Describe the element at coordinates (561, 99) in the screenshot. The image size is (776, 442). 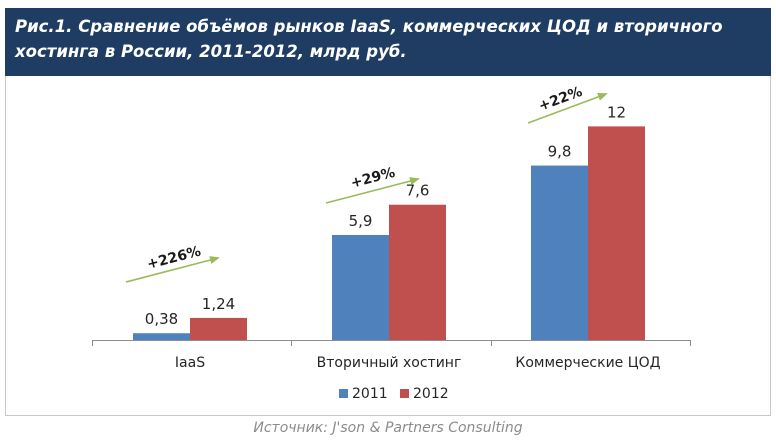
I see `growth-label: +22%` at that location.